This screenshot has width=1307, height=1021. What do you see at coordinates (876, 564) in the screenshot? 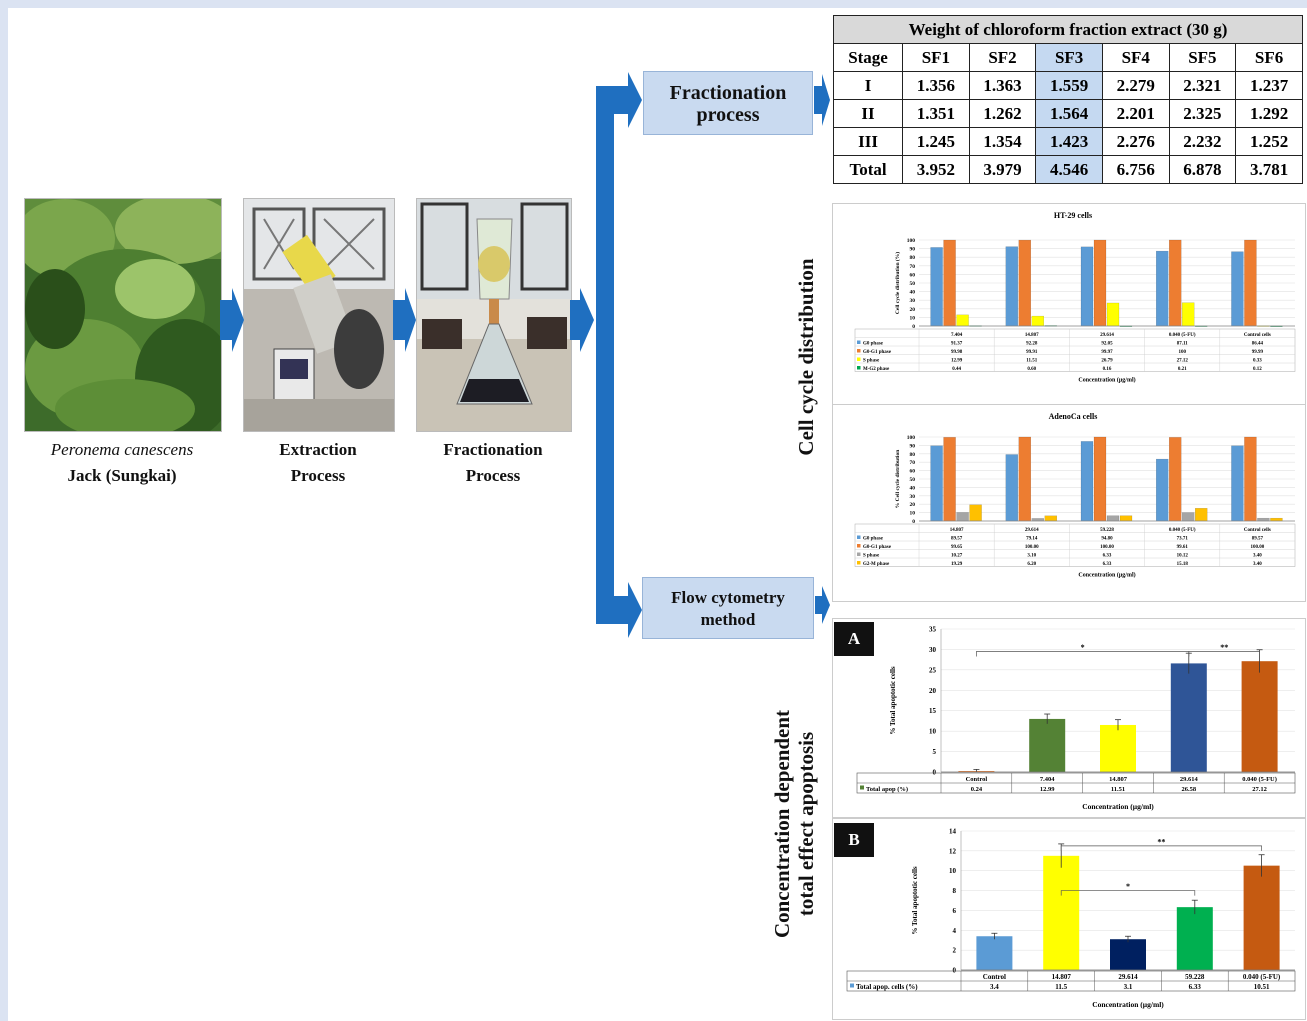
I see `legend-label: G2-M phase` at bounding box center [876, 564].